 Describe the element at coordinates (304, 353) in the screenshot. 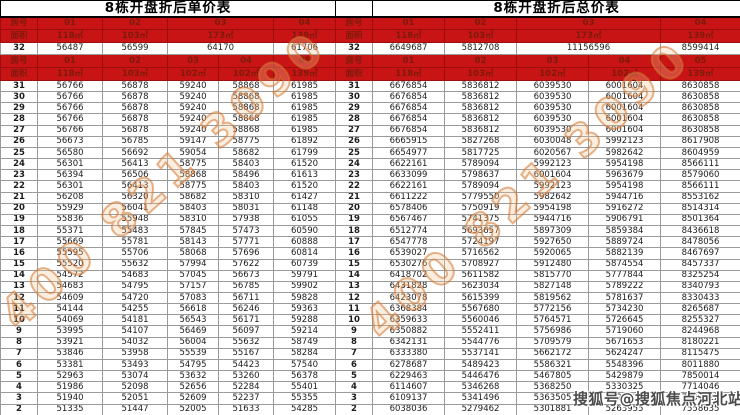

I see `left-price-cell: 58284` at that location.